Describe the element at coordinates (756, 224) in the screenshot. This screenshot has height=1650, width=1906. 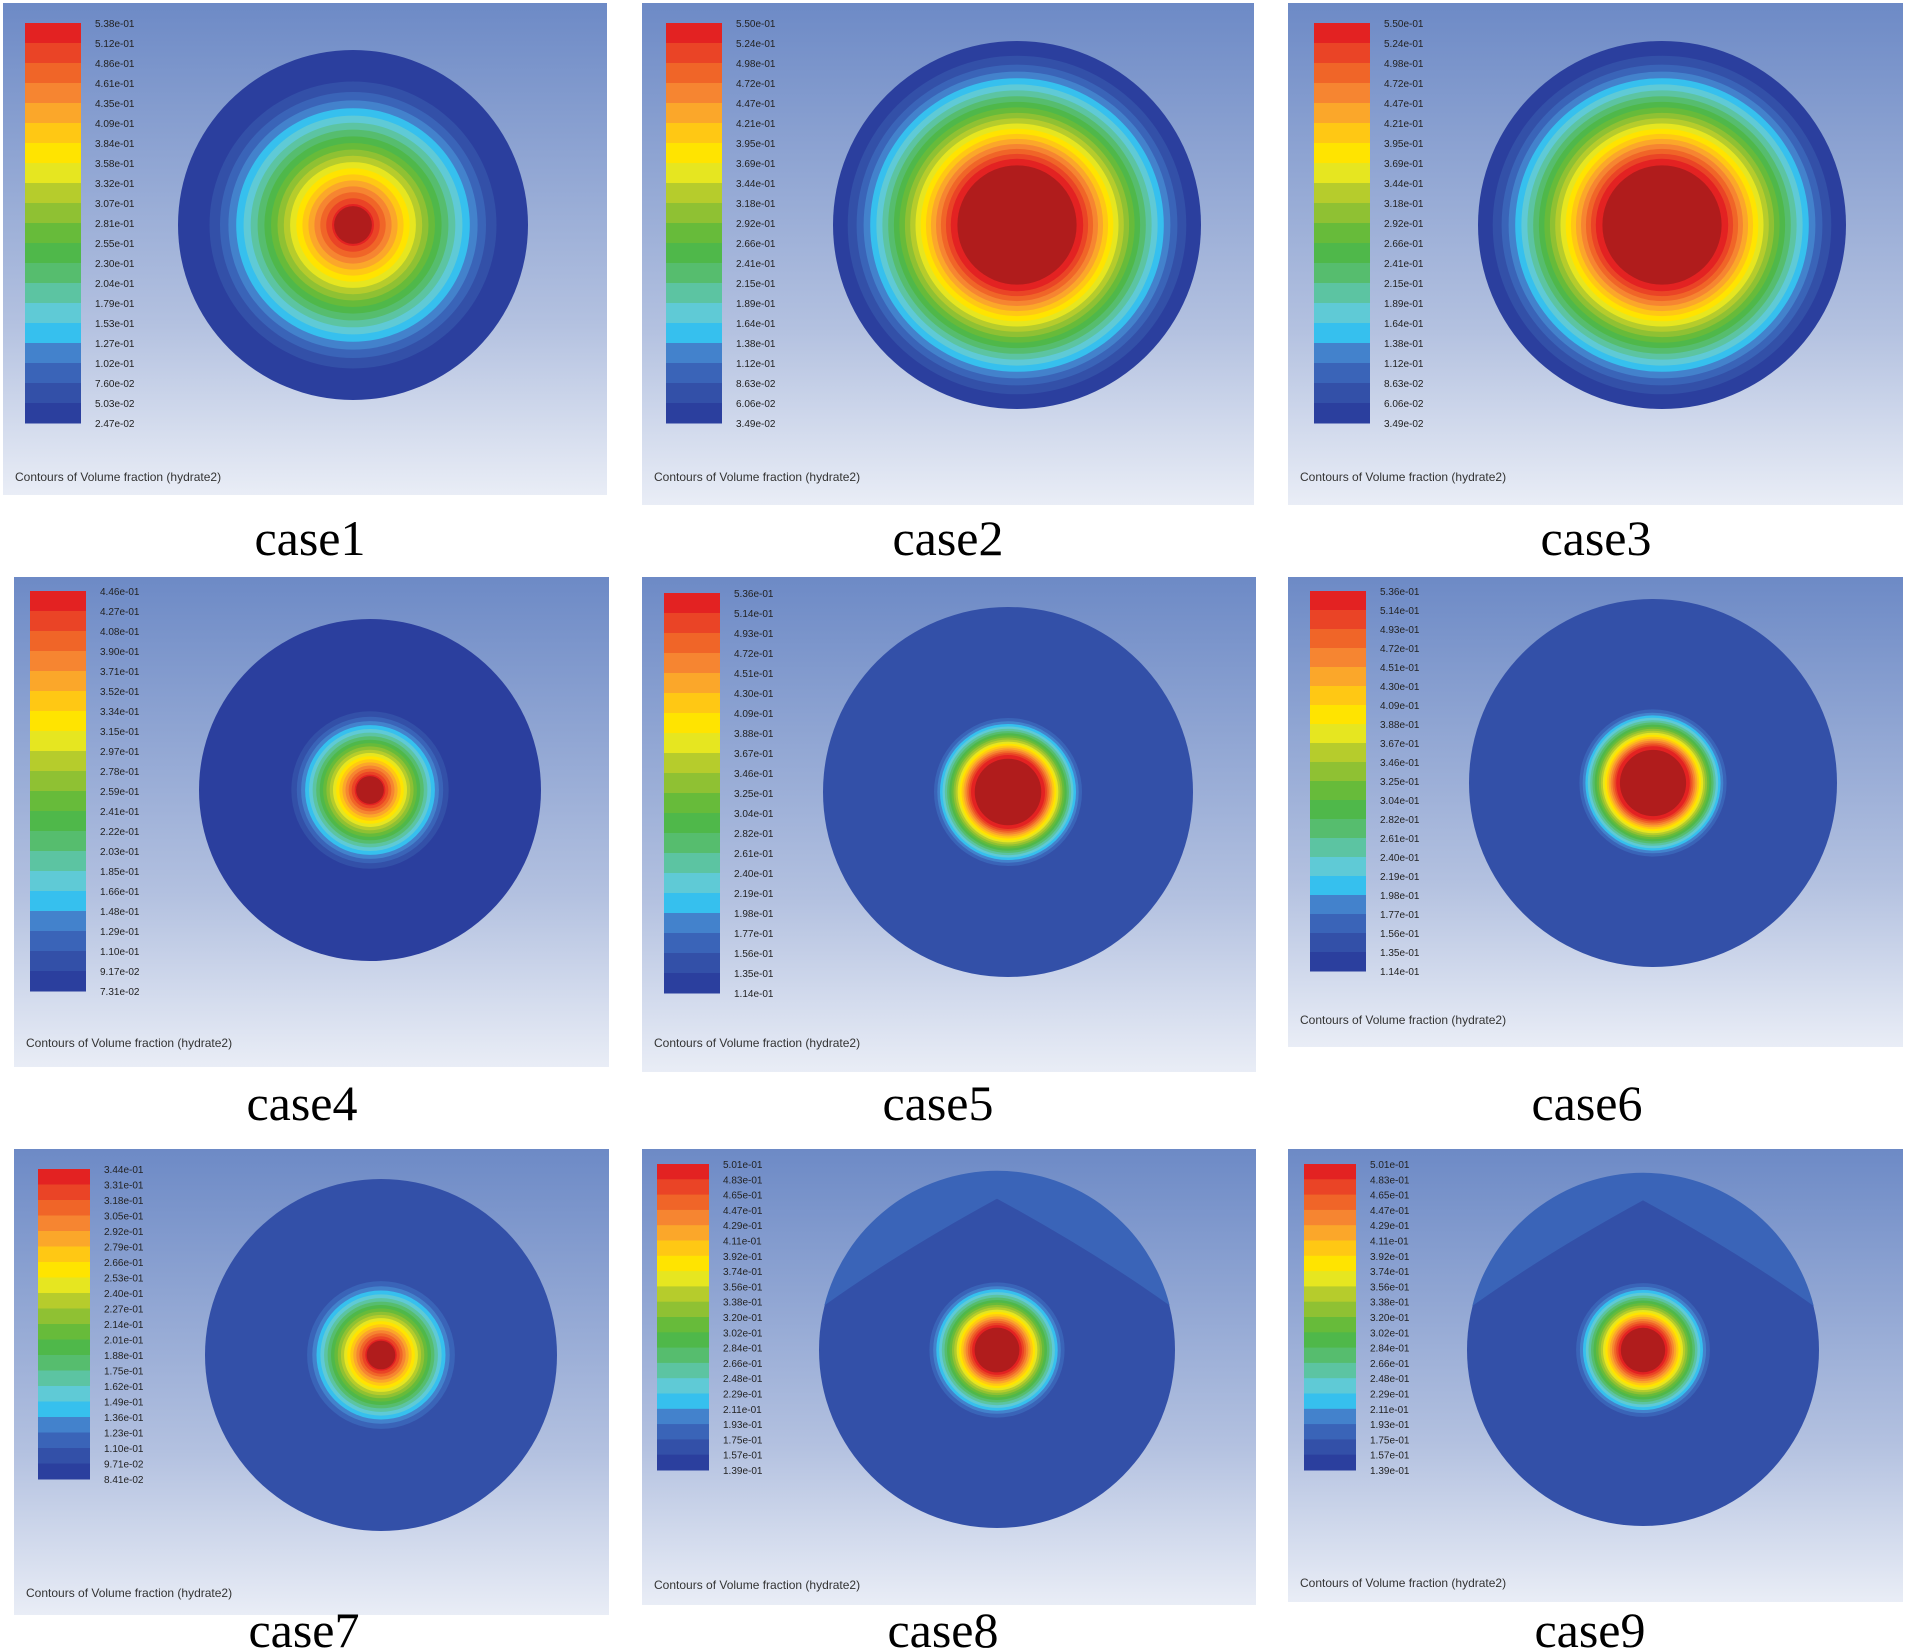
I see `colorbar-tick-label: 2.92e-01` at that location.